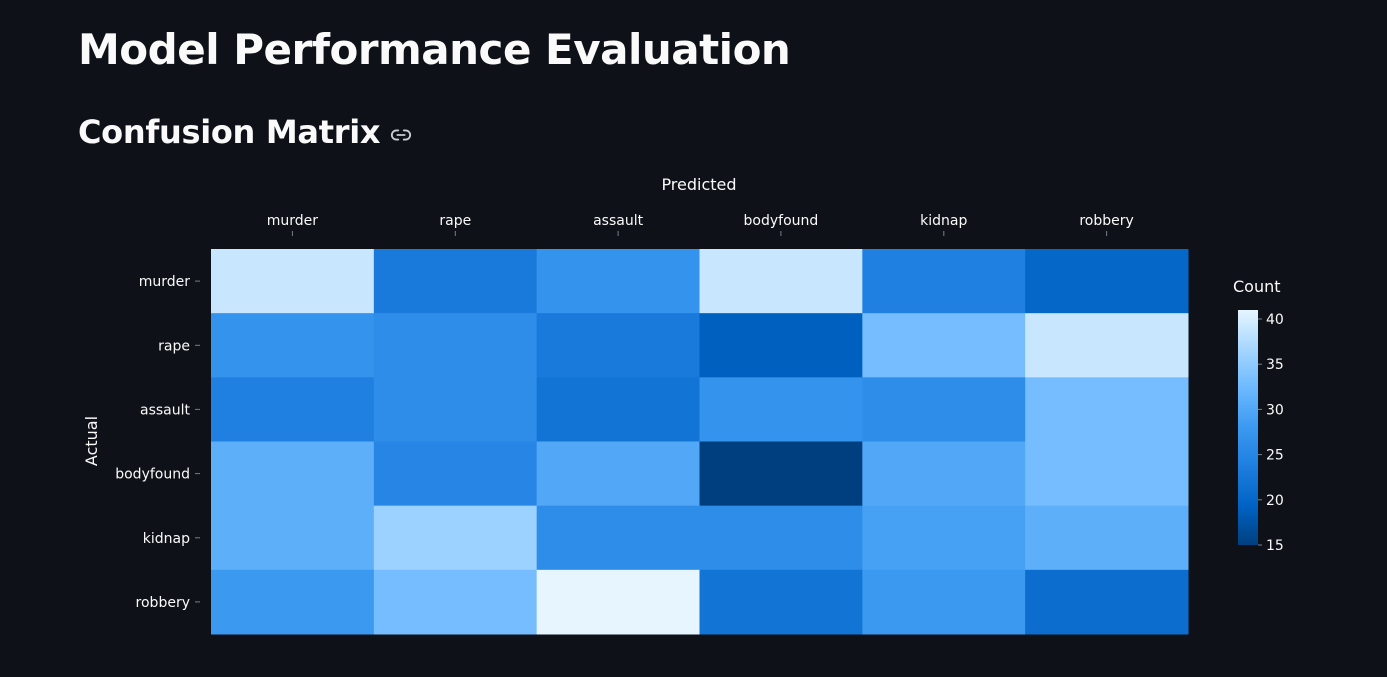 The width and height of the screenshot is (1387, 677). What do you see at coordinates (174, 346) in the screenshot?
I see `y-tick-label: rape` at bounding box center [174, 346].